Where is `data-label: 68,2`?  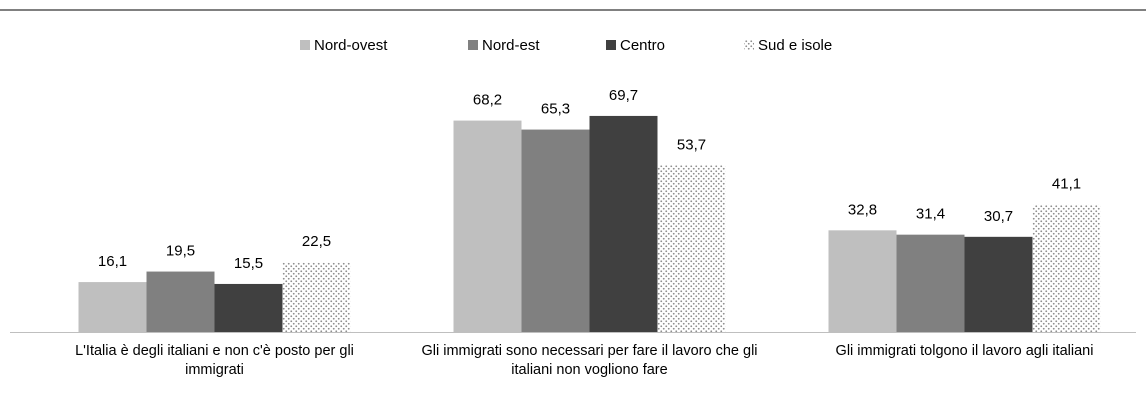
data-label: 68,2 is located at coordinates (487, 100).